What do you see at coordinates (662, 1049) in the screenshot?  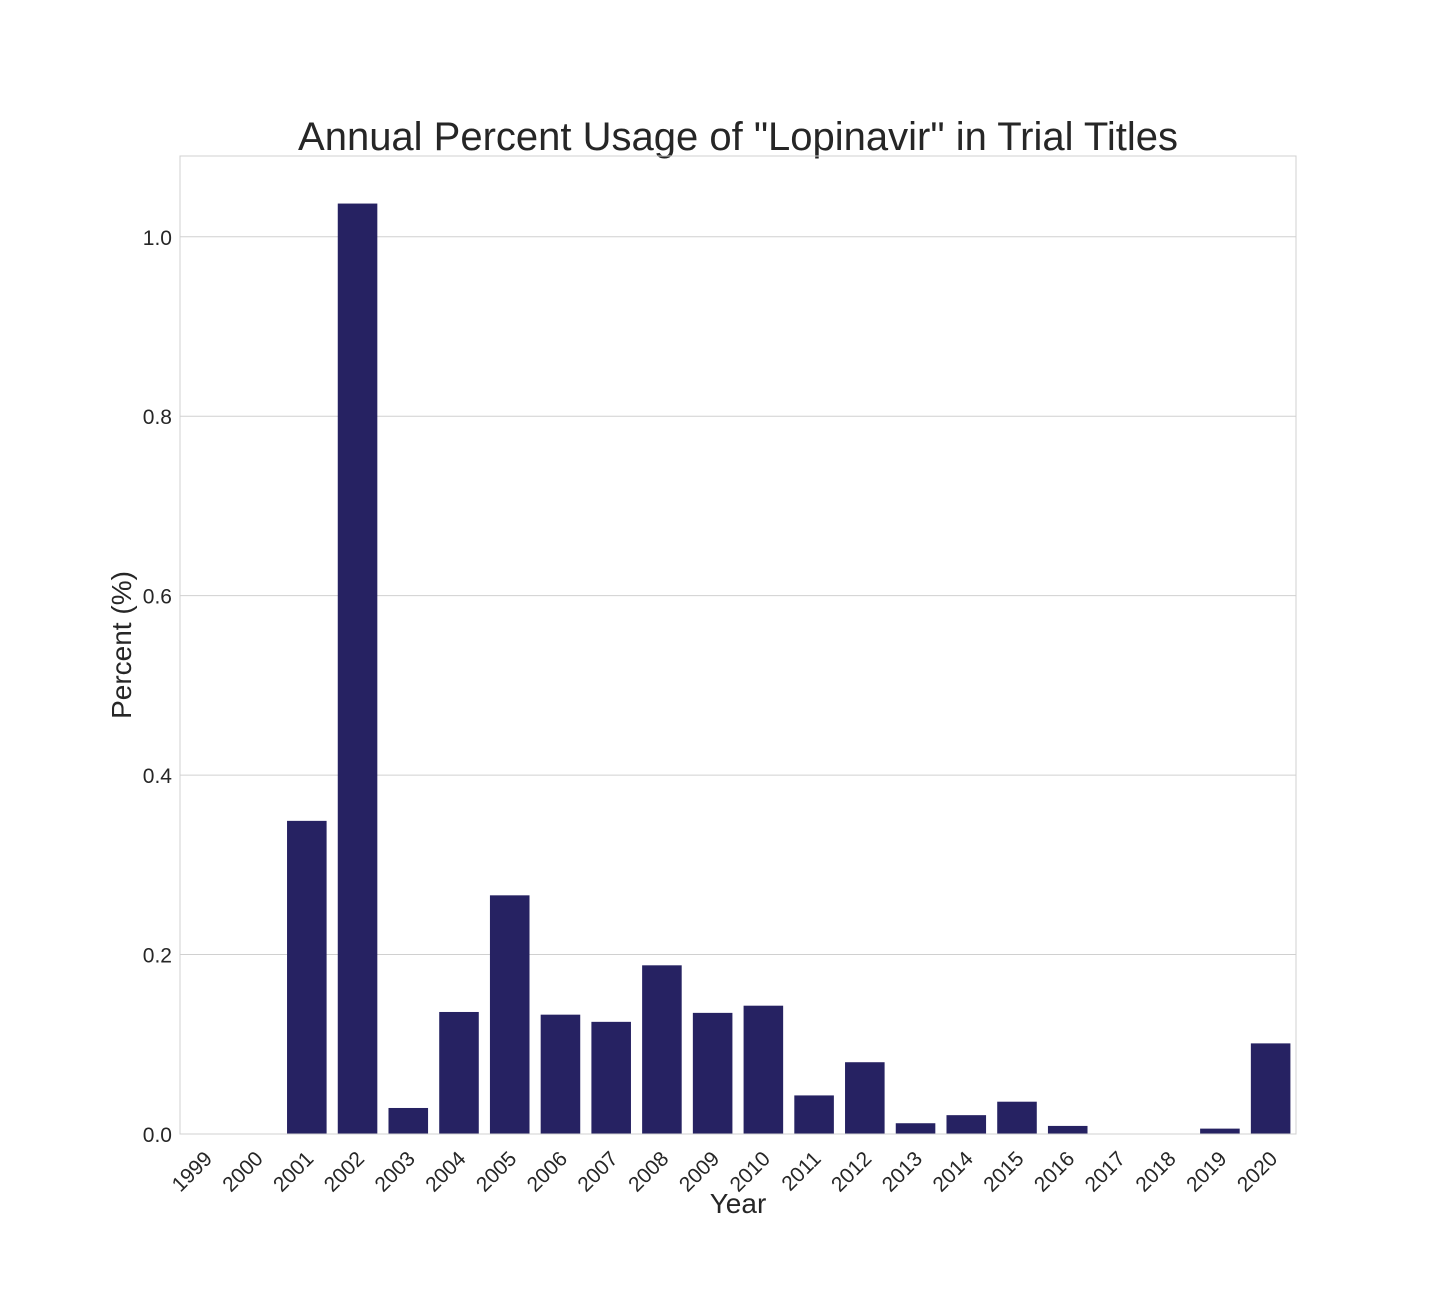 I see `bar-2008` at bounding box center [662, 1049].